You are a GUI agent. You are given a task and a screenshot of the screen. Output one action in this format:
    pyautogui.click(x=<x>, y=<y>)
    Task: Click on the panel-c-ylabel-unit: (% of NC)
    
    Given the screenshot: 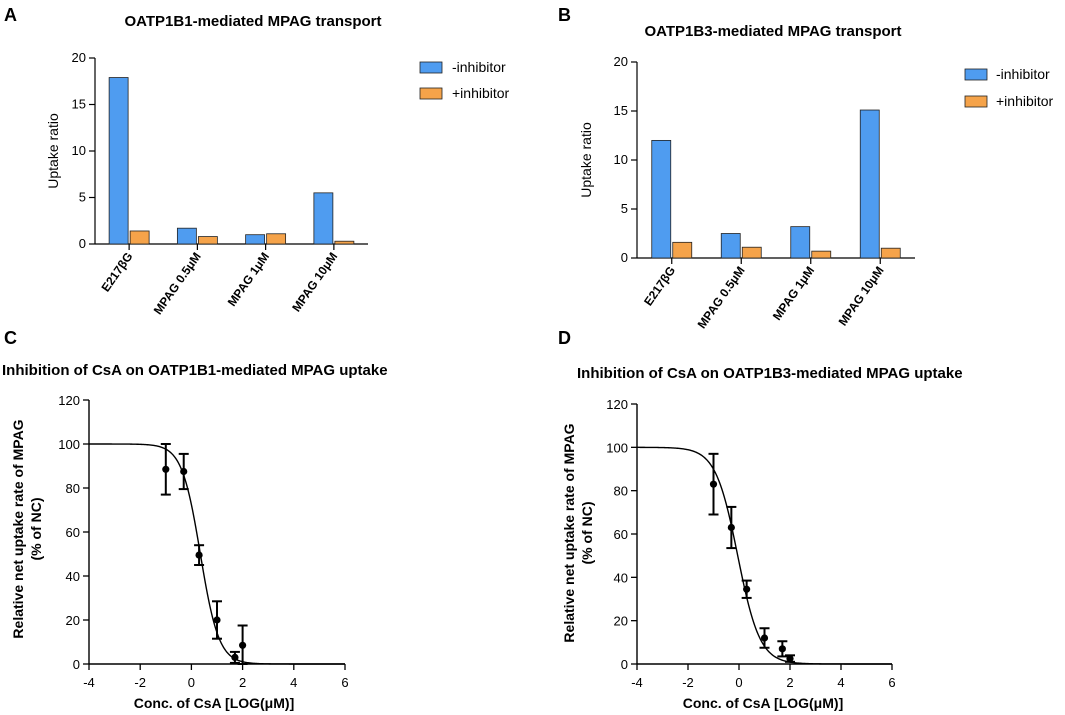 What is the action you would take?
    pyautogui.click(x=36, y=529)
    